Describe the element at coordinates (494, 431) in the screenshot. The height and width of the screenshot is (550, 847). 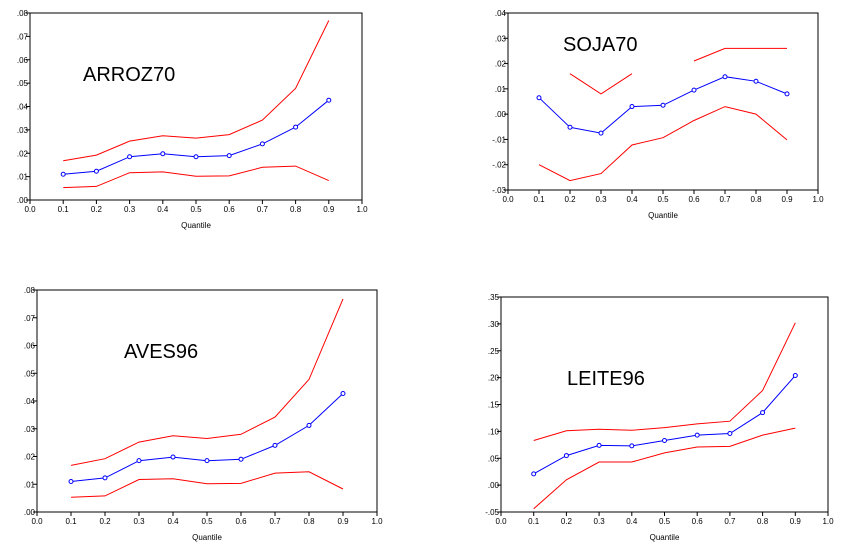
I see `y-tick-label: .10` at that location.